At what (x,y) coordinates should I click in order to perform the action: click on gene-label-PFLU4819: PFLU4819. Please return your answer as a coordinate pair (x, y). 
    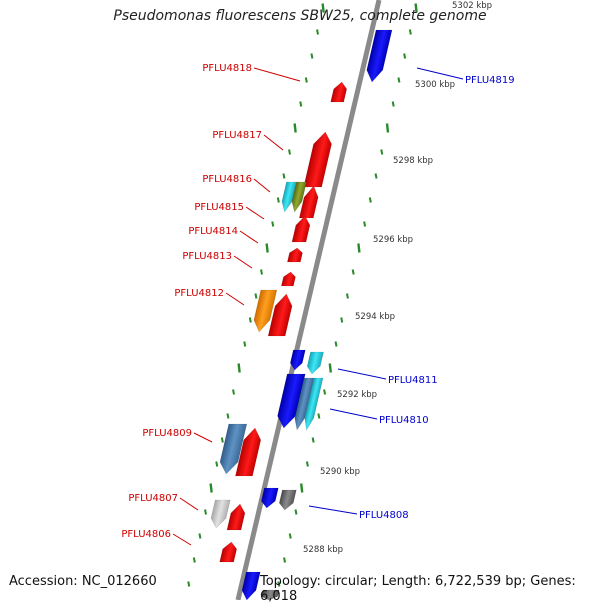
    Looking at the image, I should click on (490, 80).